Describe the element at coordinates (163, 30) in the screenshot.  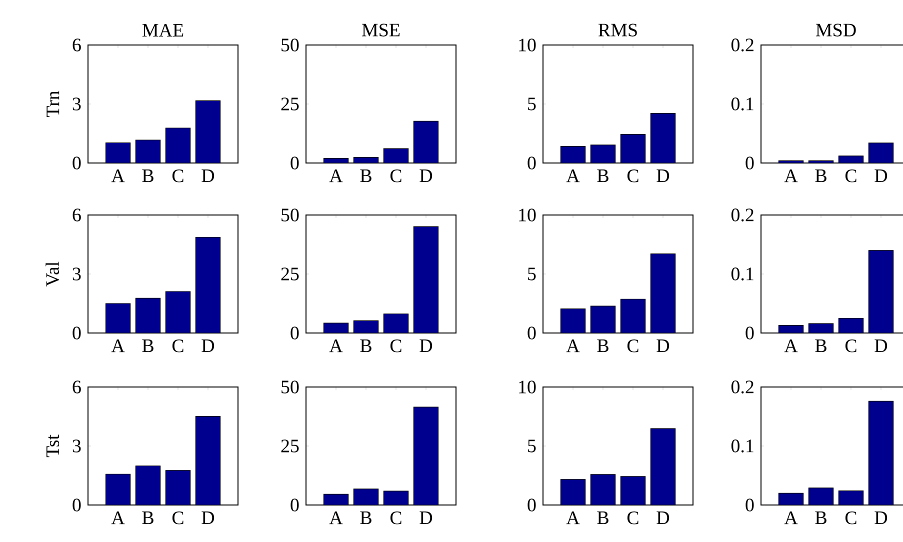
I see `chart-title: MAE` at that location.